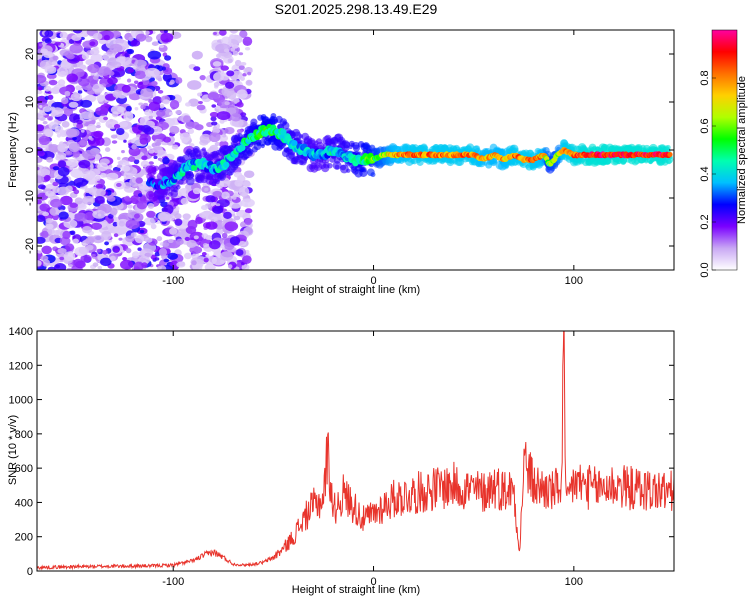 This screenshot has width=750, height=600. Describe the element at coordinates (13, 150) in the screenshot. I see `spectrogram-y-axis-title: Frequency (Hz)` at that location.